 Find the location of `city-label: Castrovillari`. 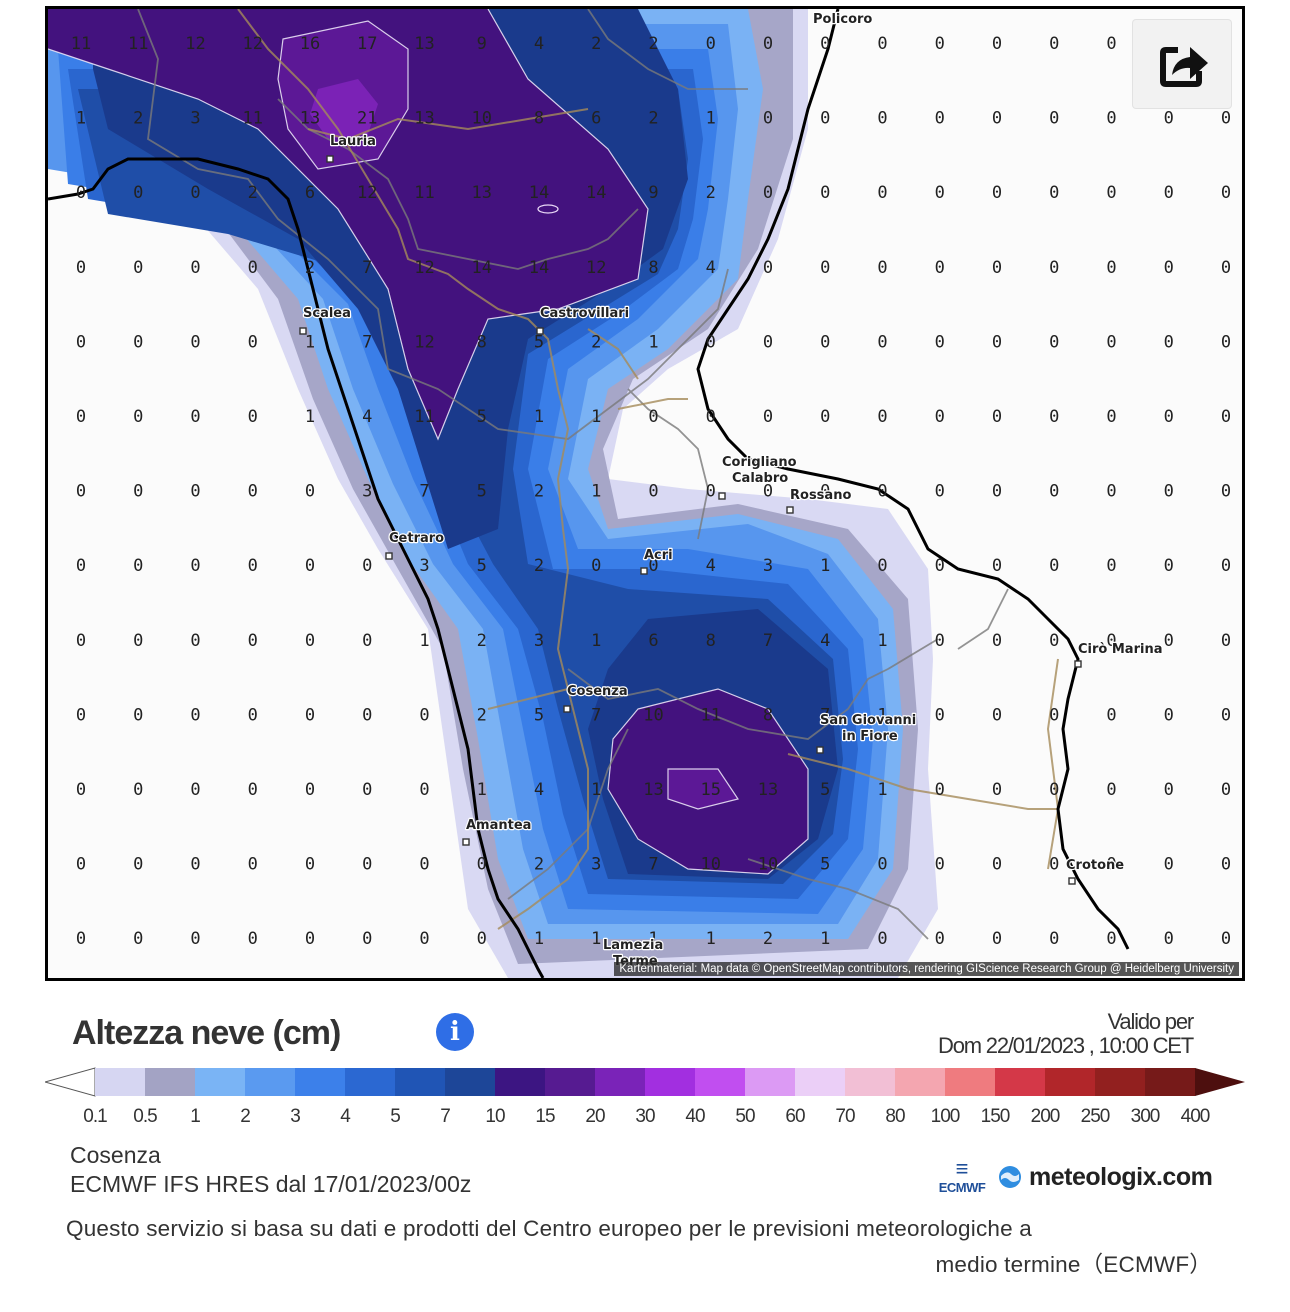

city-label: Castrovillari is located at coordinates (584, 313).